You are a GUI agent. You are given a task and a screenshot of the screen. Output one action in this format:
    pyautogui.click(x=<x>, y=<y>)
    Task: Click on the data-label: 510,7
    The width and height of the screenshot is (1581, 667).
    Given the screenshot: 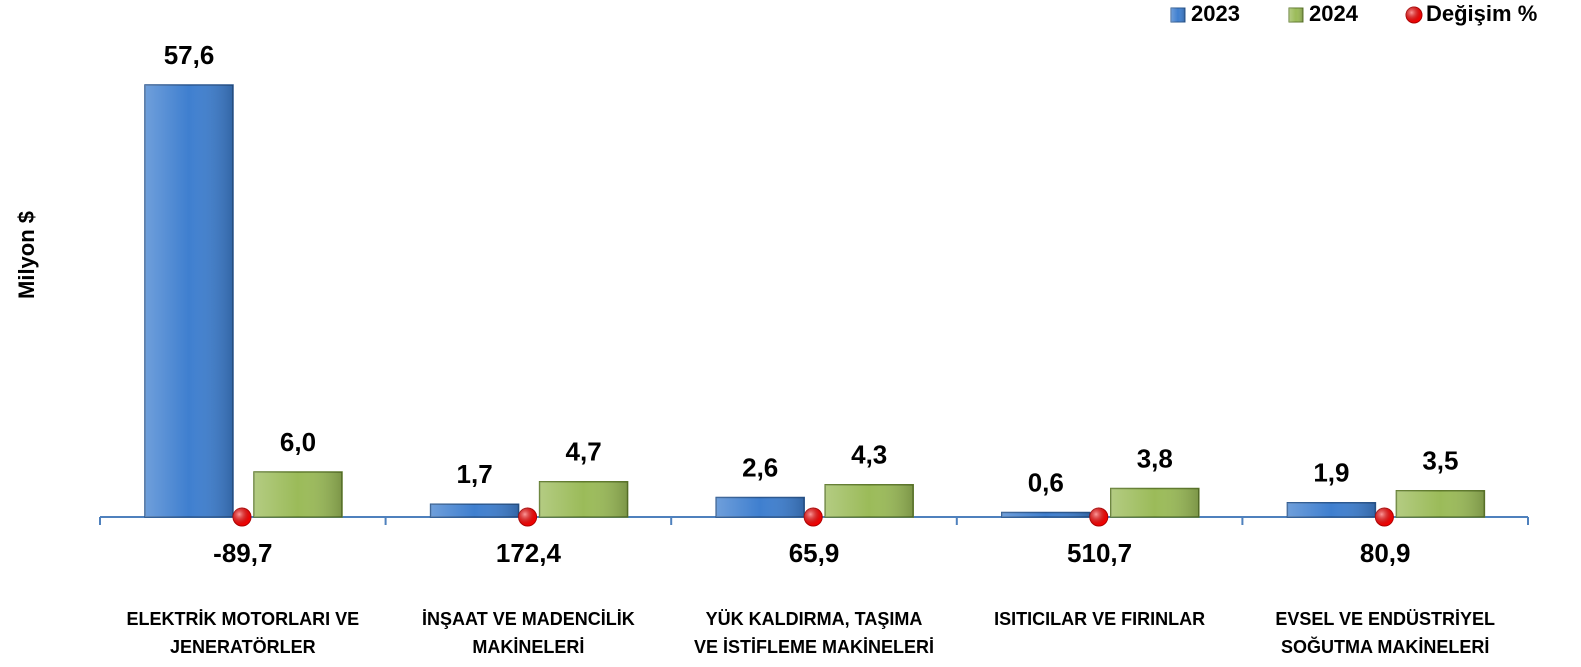 What is the action you would take?
    pyautogui.click(x=1099, y=553)
    